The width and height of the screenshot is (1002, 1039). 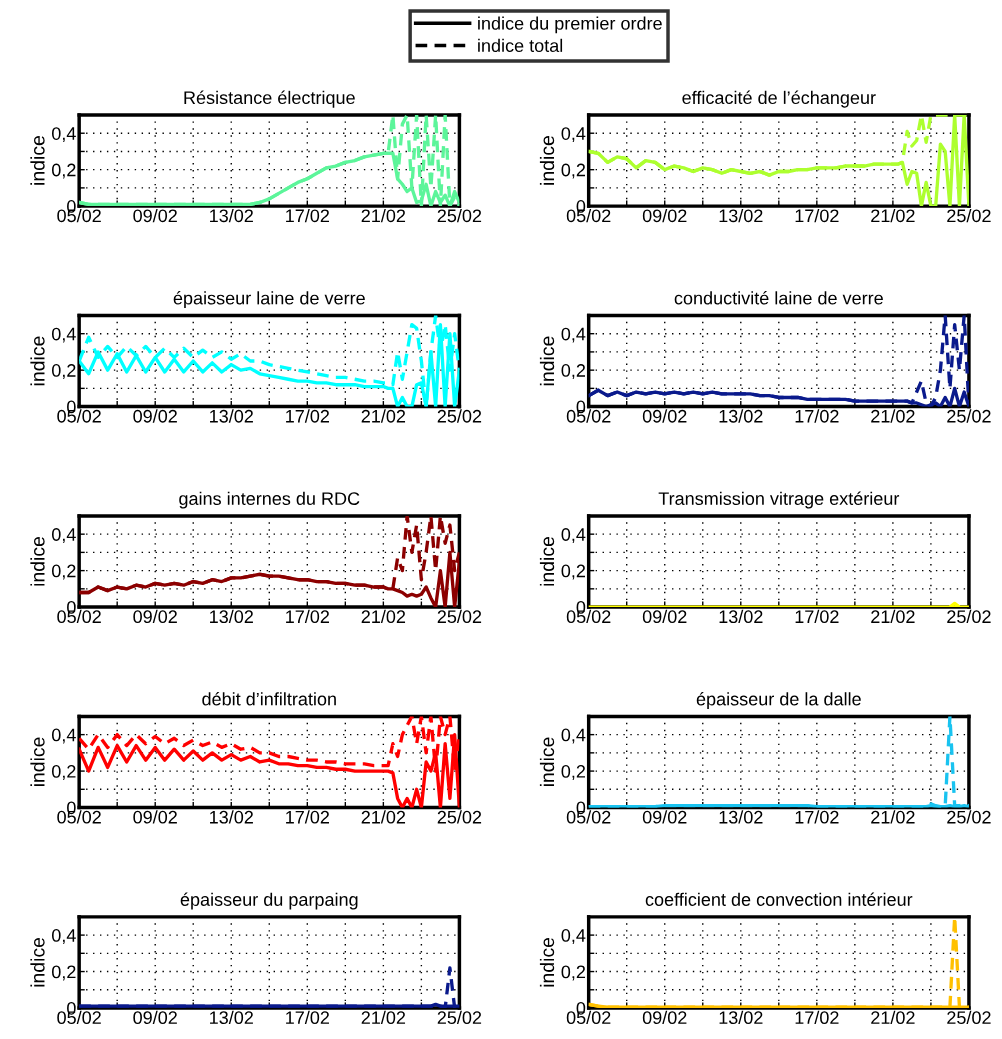 I want to click on text: indice du premier ordre, so click(x=570, y=25).